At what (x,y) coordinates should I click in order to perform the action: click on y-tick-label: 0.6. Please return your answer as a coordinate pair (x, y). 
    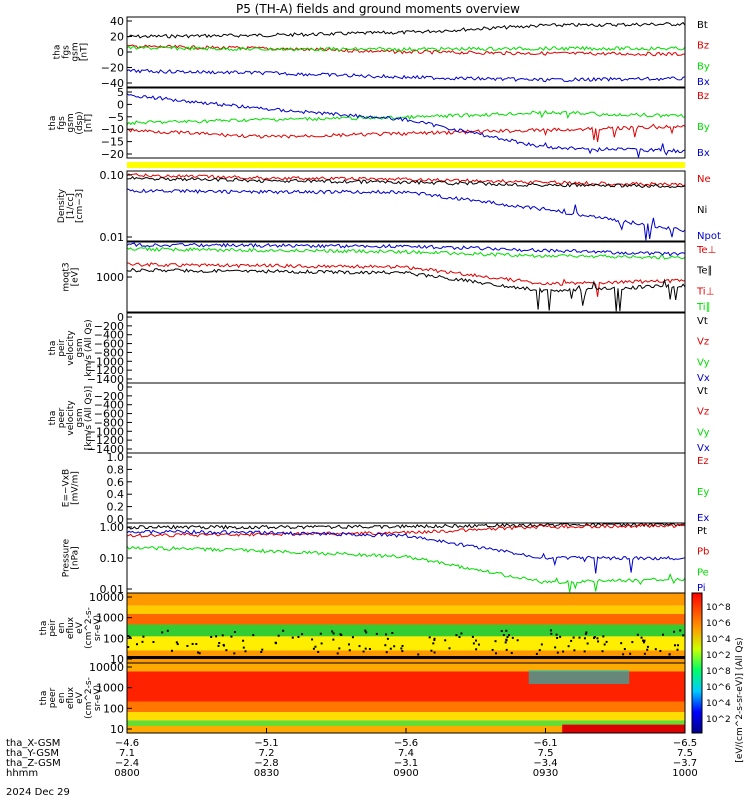
    Looking at the image, I should click on (116, 482).